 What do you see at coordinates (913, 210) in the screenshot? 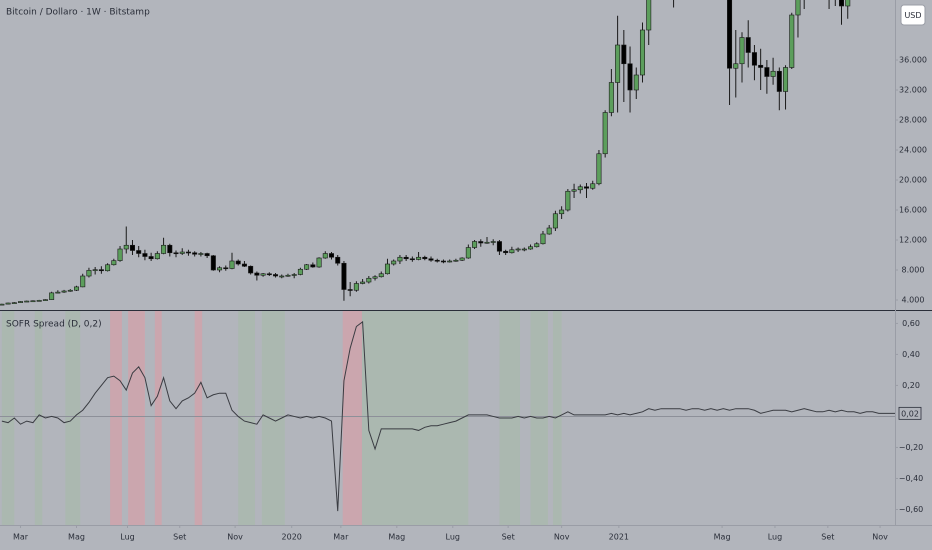
I see `y-tick-label: 16.000` at bounding box center [913, 210].